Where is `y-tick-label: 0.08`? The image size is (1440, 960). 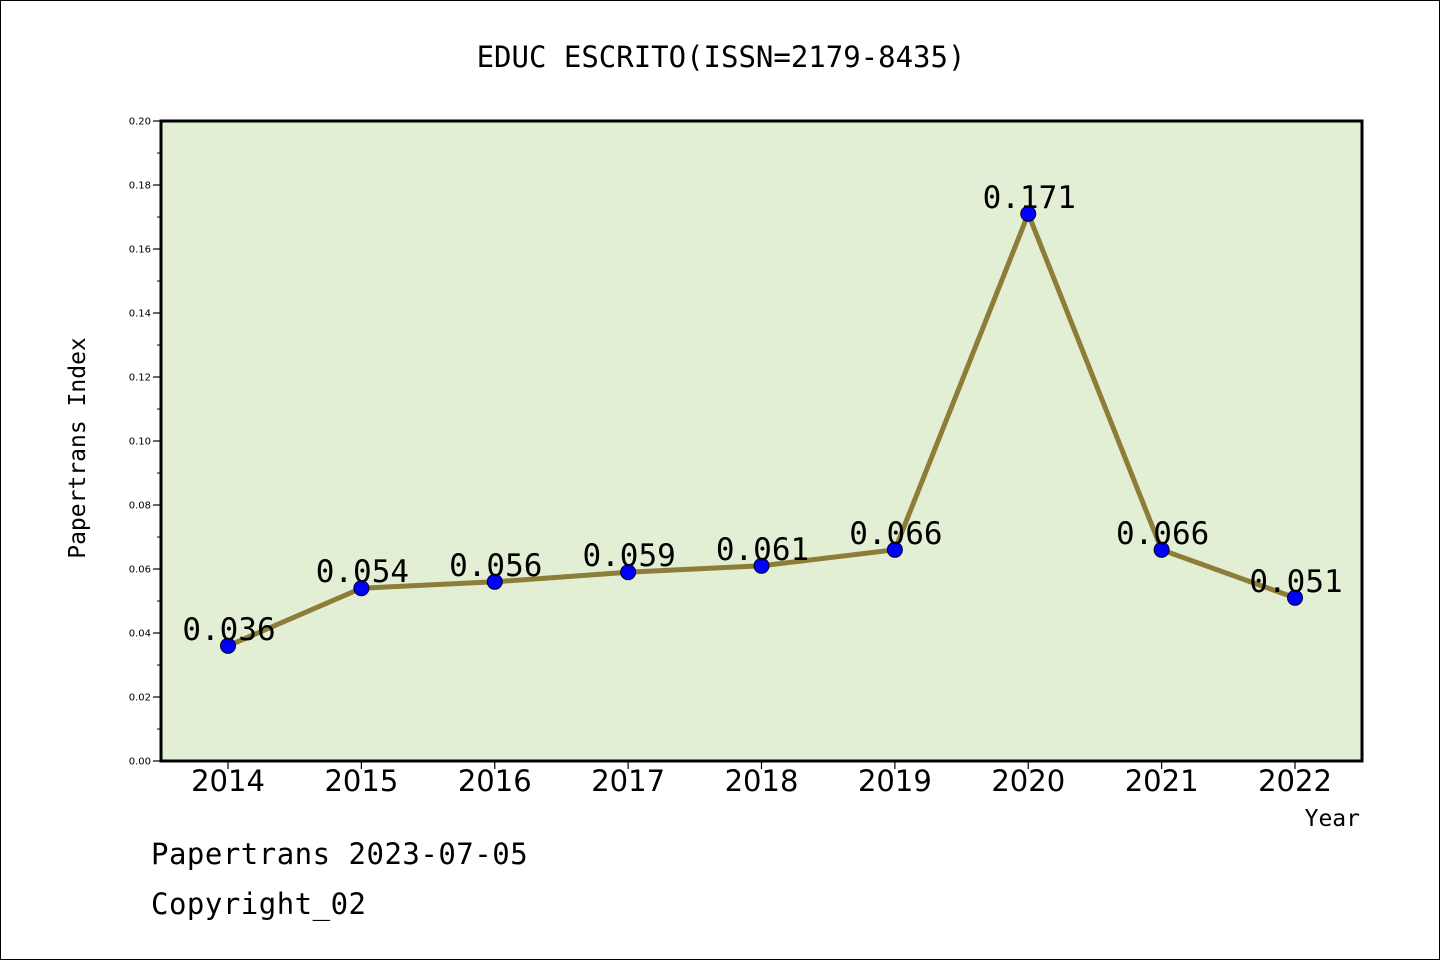
y-tick-label: 0.08 is located at coordinates (140, 506).